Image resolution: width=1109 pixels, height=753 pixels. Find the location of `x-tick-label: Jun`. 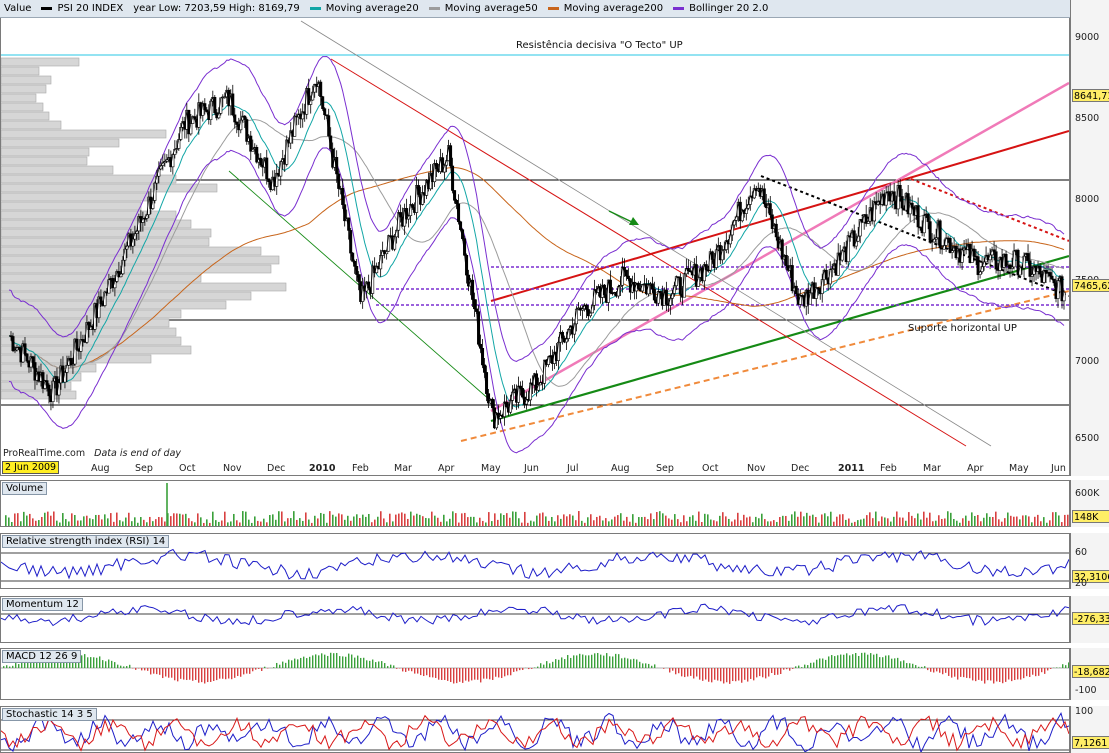

x-tick-label: Jun is located at coordinates (531, 468).